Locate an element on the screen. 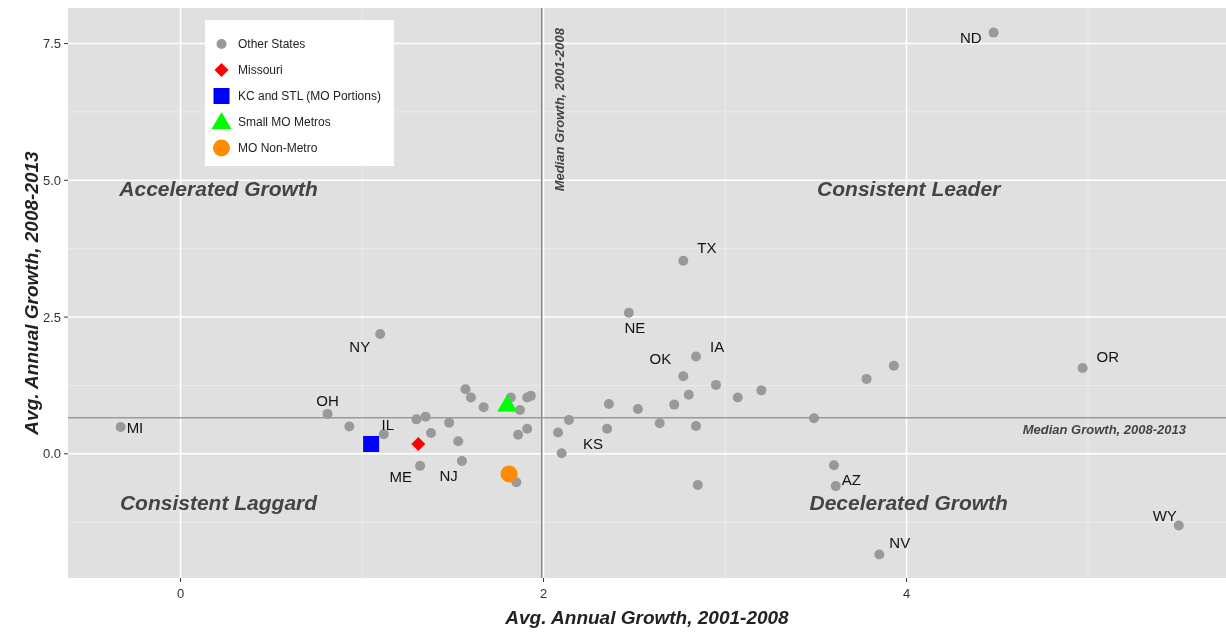 The height and width of the screenshot is (636, 1226). y-tick-label: 7.5 is located at coordinates (51, 44).